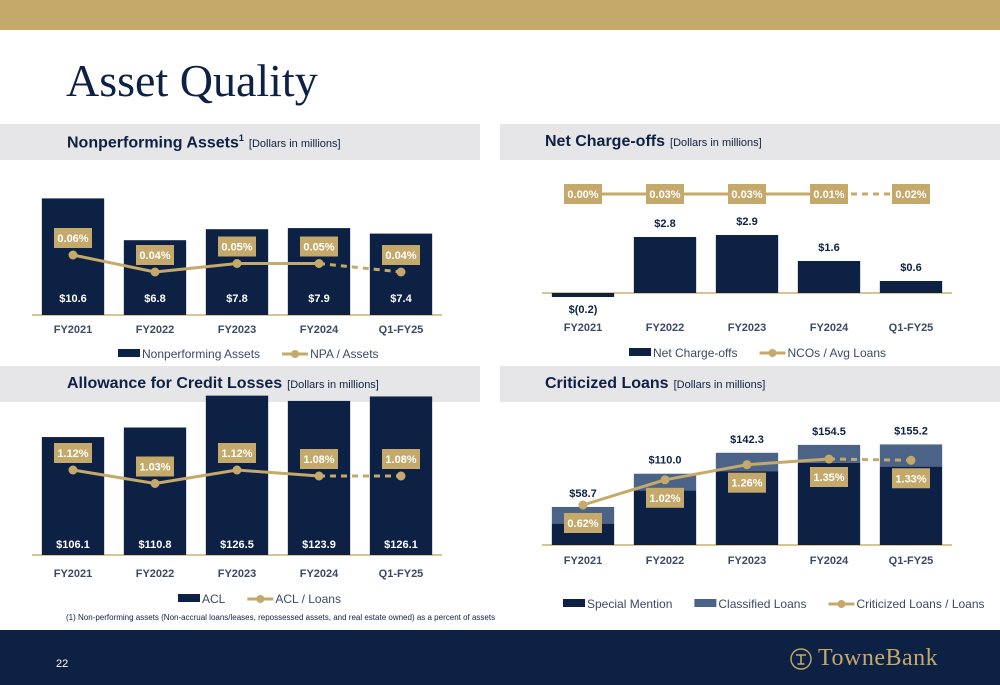  I want to click on npa-bar-label-4: $7.4, so click(401, 299).